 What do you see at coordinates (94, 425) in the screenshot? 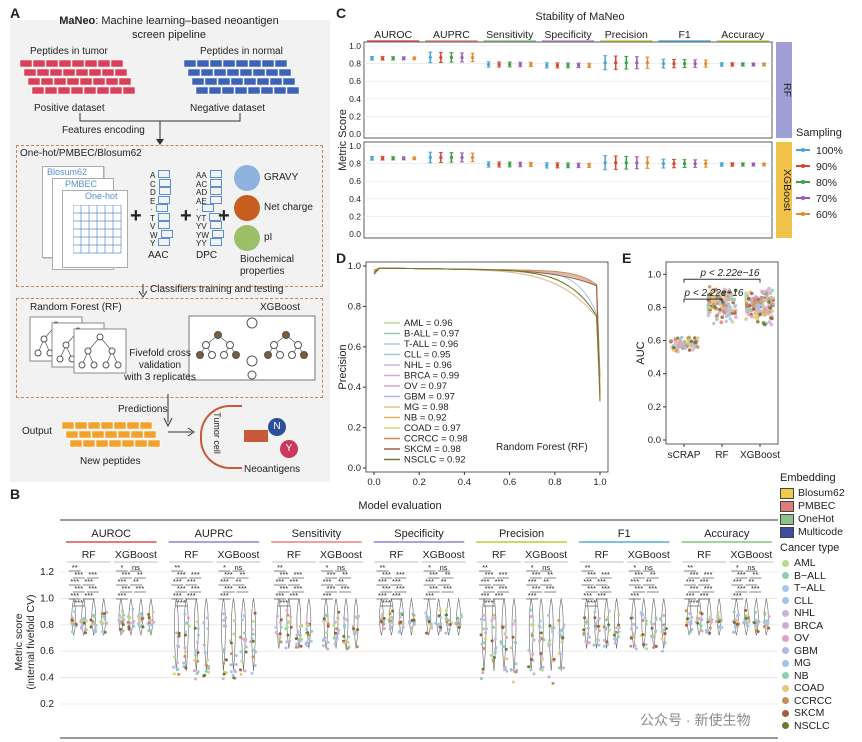
I see `new-peptide-block` at bounding box center [94, 425].